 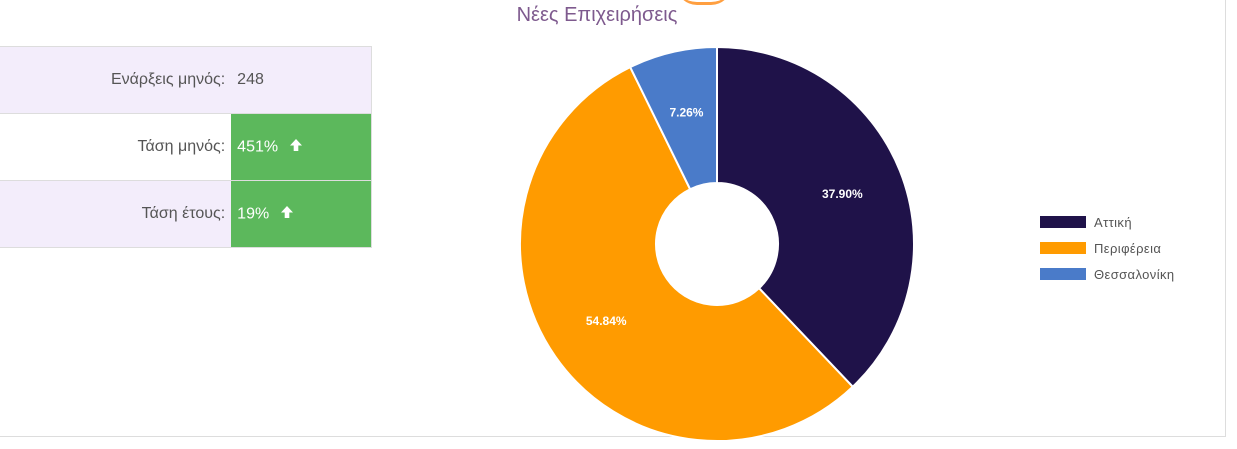 I want to click on chart-legend: Αττική Περιφέρεια Θεσσαλονίκη, so click(x=1107, y=248).